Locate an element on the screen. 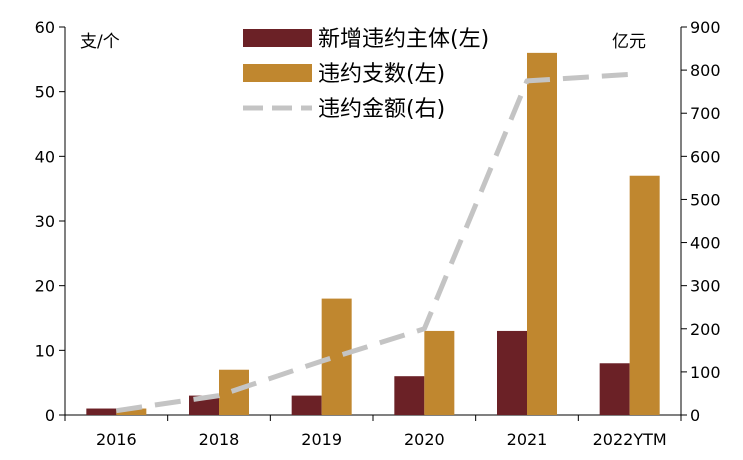 The image size is (743, 460). right-axis-ticks: 0 100 200 300 400 500 600 700 800 900 is located at coordinates (701, 221).